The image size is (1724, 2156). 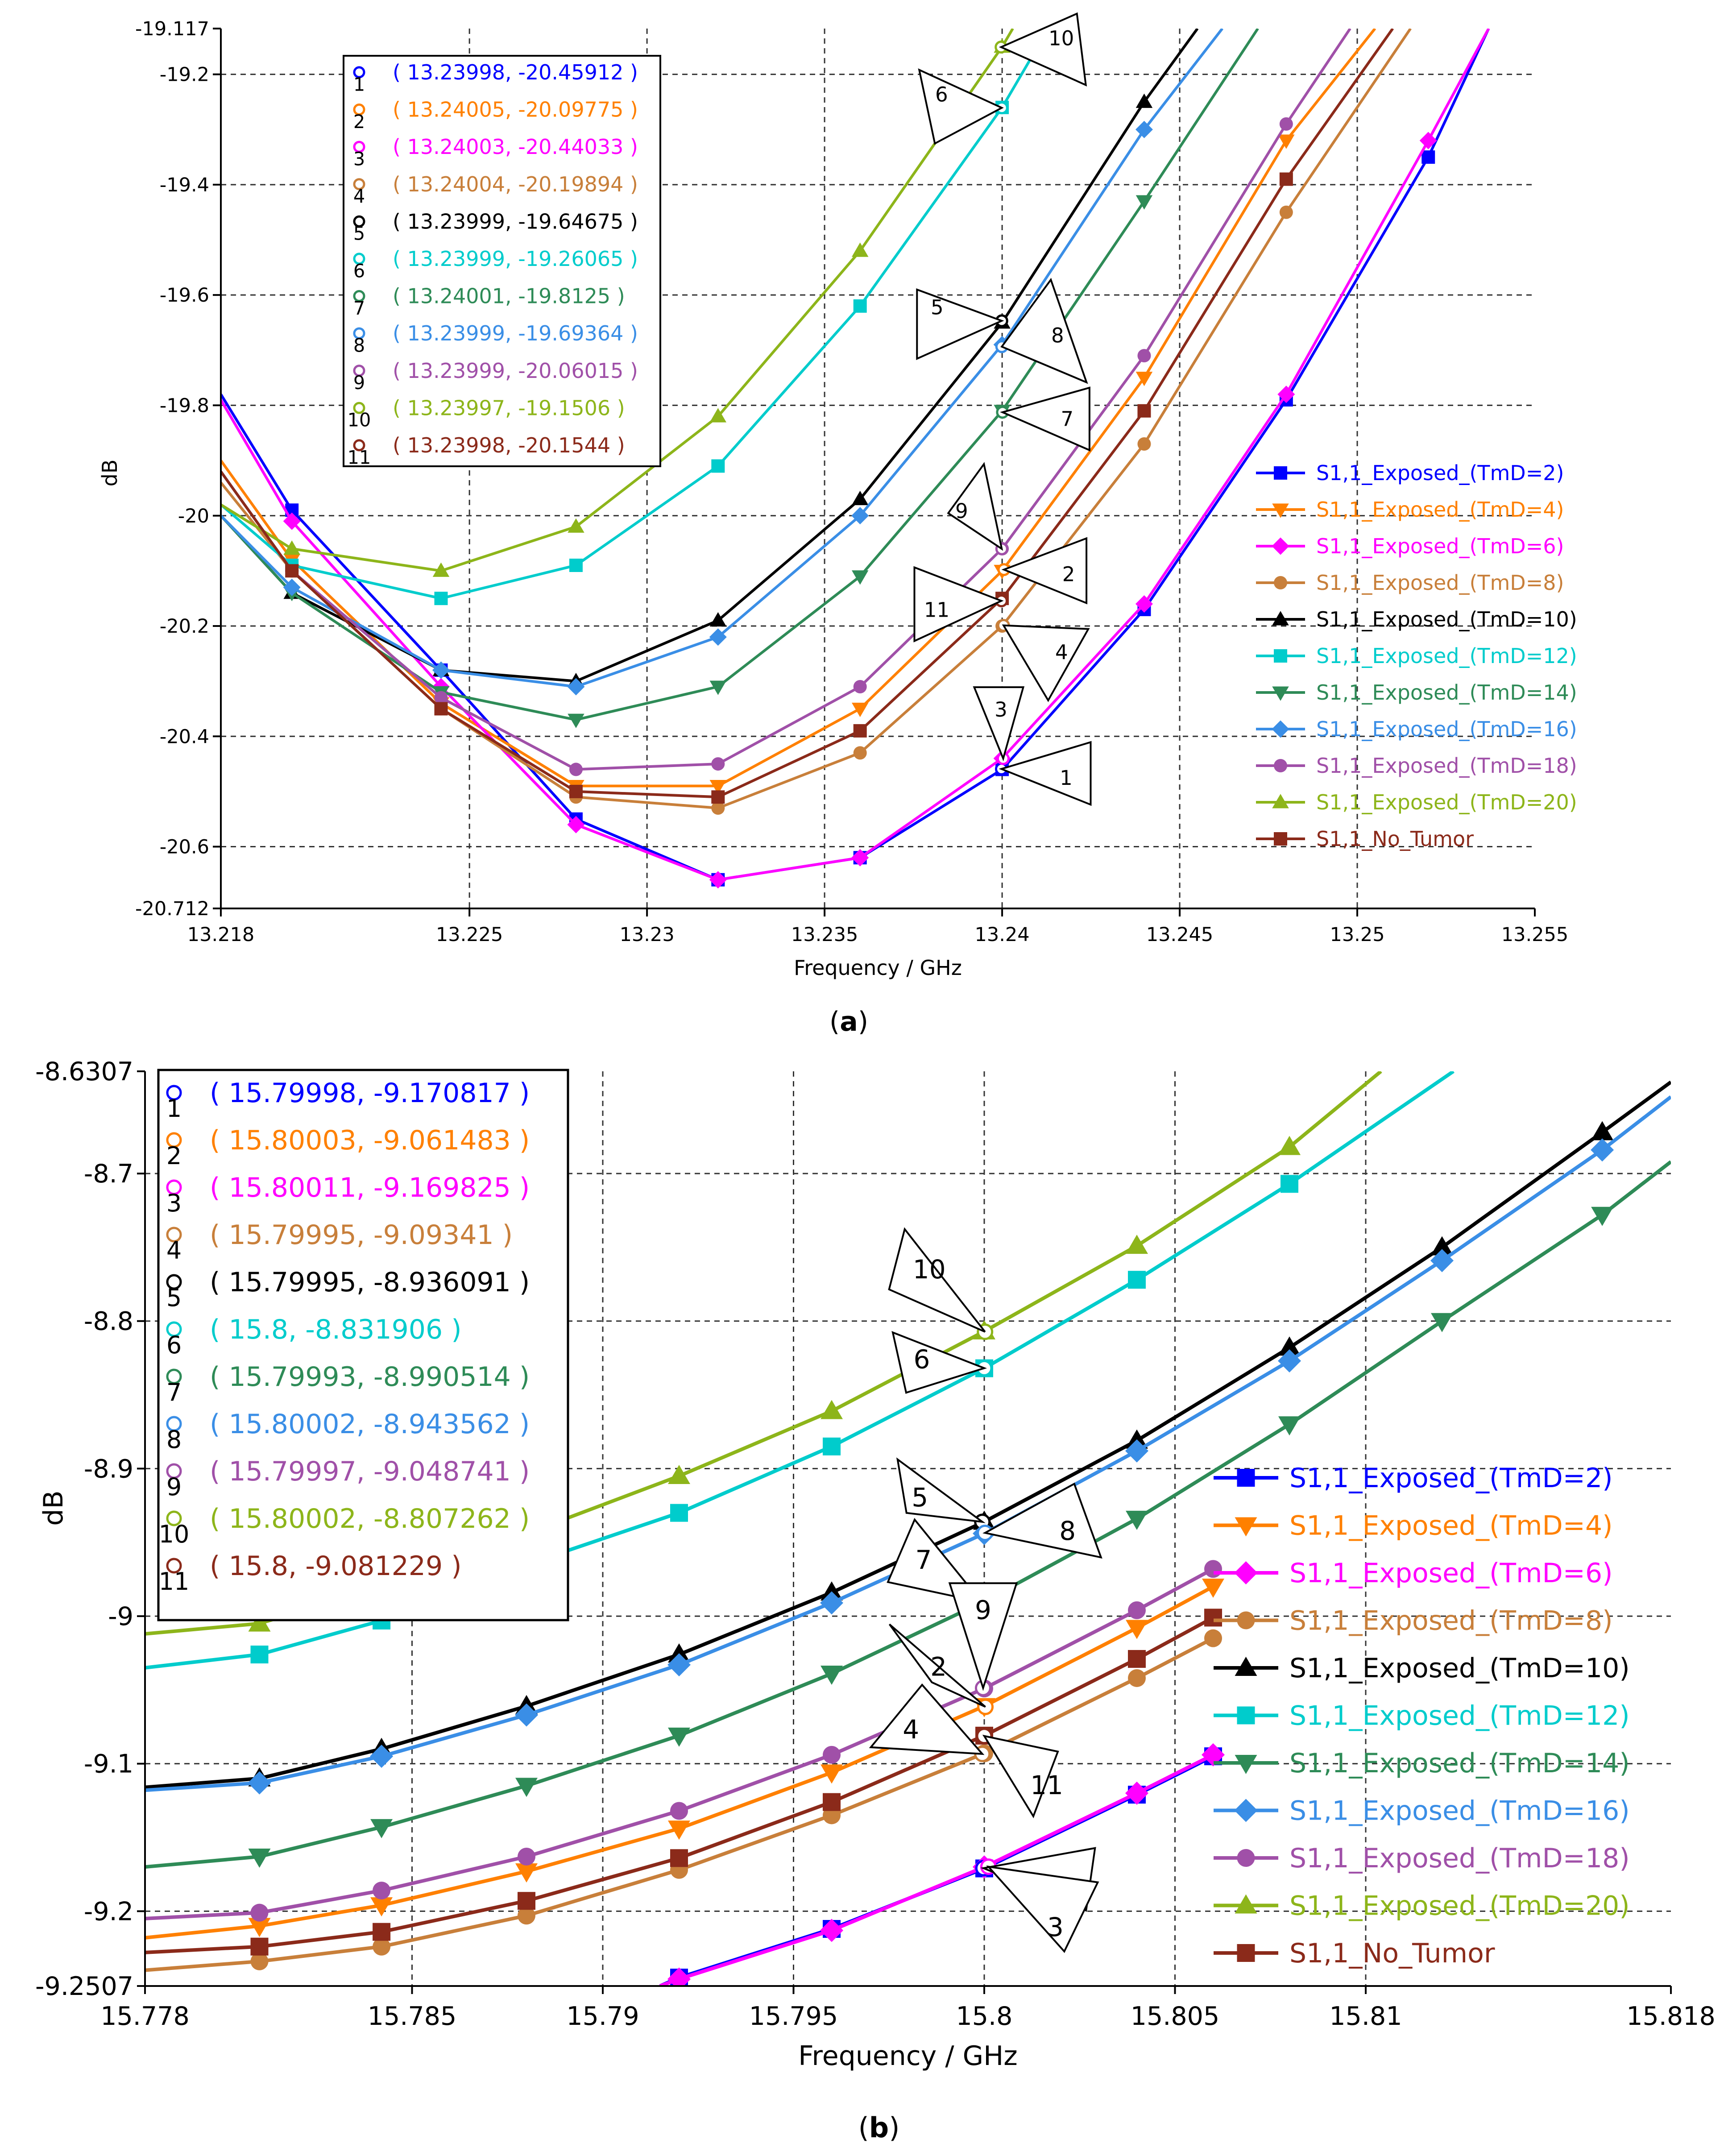 What do you see at coordinates (824, 935) in the screenshot?
I see `x-tick-label: 13.235` at bounding box center [824, 935].